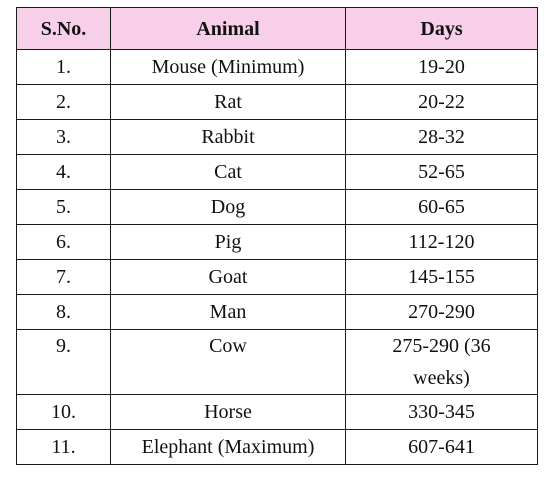  Describe the element at coordinates (441, 207) in the screenshot. I see `cell-days: 60-65` at that location.